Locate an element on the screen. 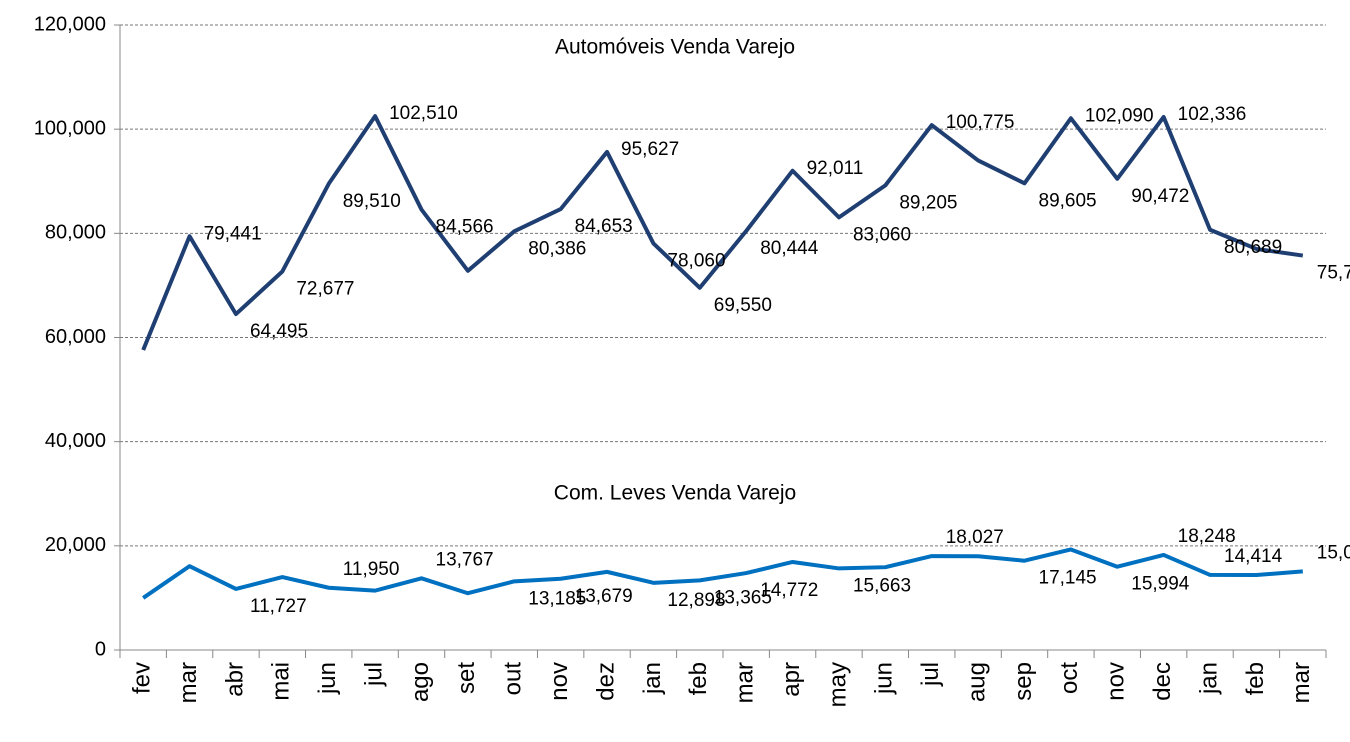  data-label: 78,060 is located at coordinates (696, 260).